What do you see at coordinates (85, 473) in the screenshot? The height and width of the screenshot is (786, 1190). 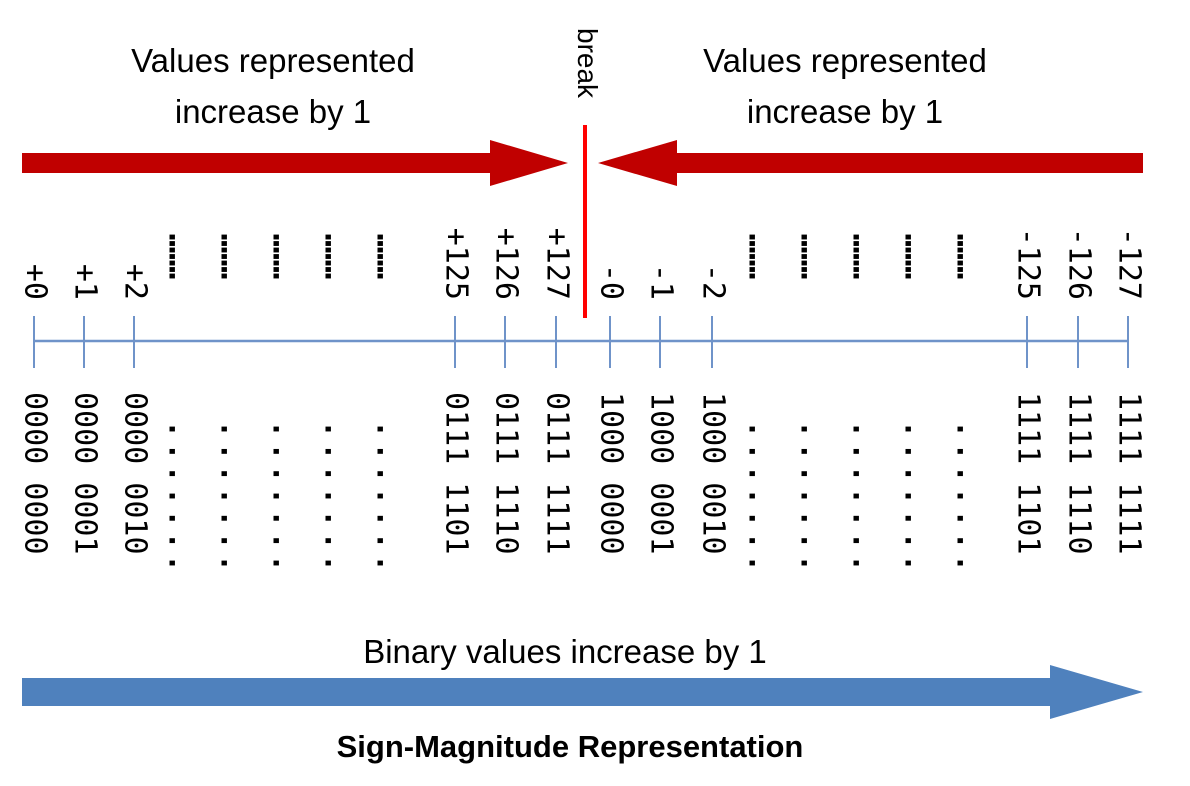 I see `binary-label: 0000 0001` at bounding box center [85, 473].